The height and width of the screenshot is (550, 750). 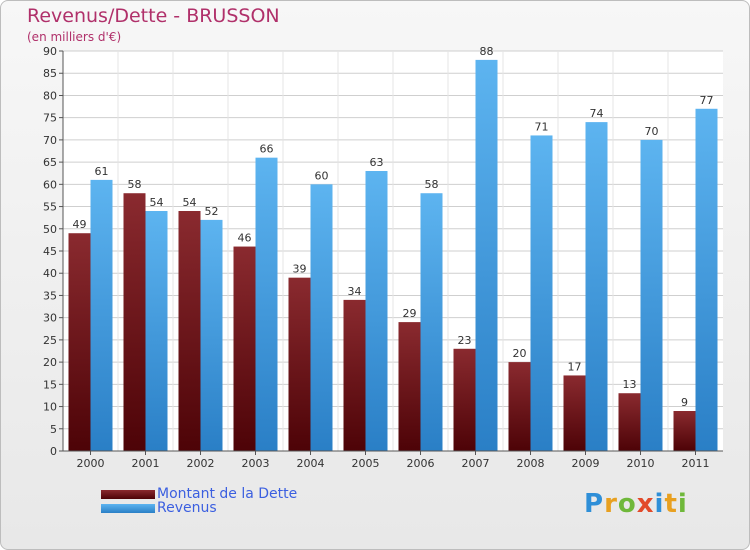 What do you see at coordinates (629, 422) in the screenshot?
I see `bar-dette-2010` at bounding box center [629, 422].